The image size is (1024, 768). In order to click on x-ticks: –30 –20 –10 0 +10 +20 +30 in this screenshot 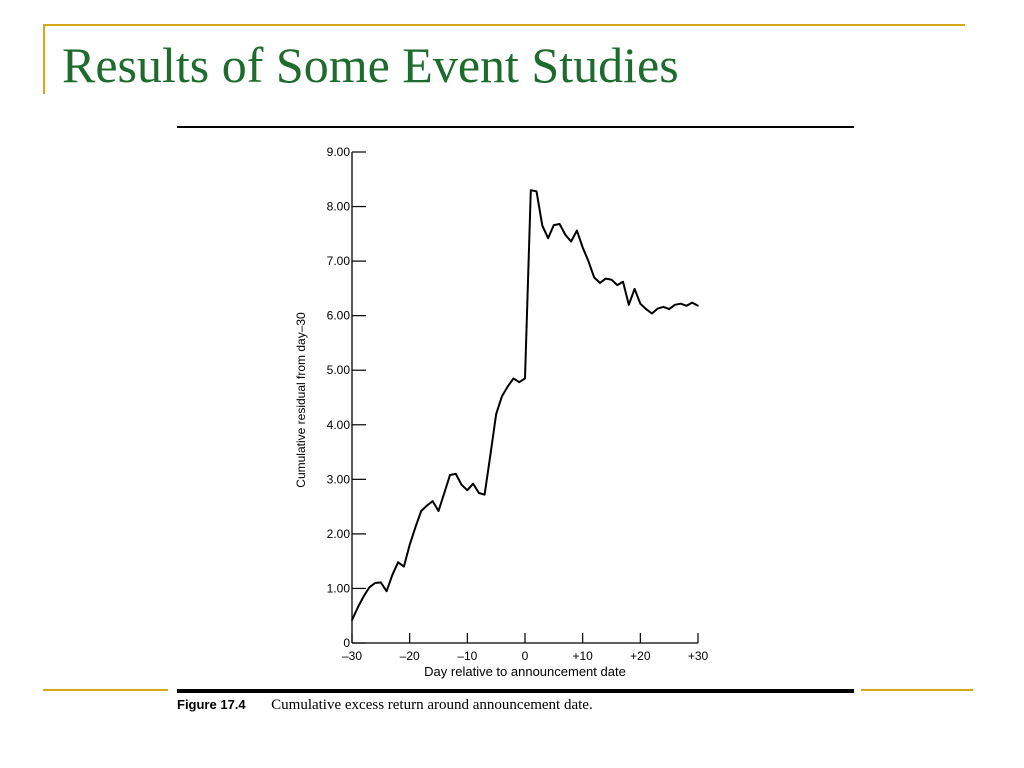, I will do `click(525, 648)`.